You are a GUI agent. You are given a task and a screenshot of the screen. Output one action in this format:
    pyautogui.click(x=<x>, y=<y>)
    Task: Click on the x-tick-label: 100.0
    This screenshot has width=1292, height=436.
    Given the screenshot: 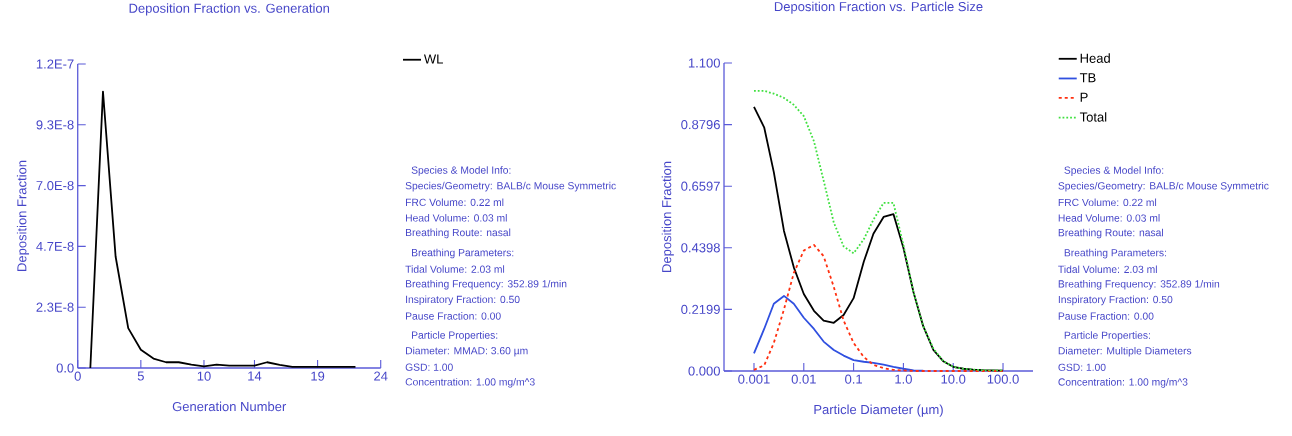 What is the action you would take?
    pyautogui.click(x=1003, y=379)
    